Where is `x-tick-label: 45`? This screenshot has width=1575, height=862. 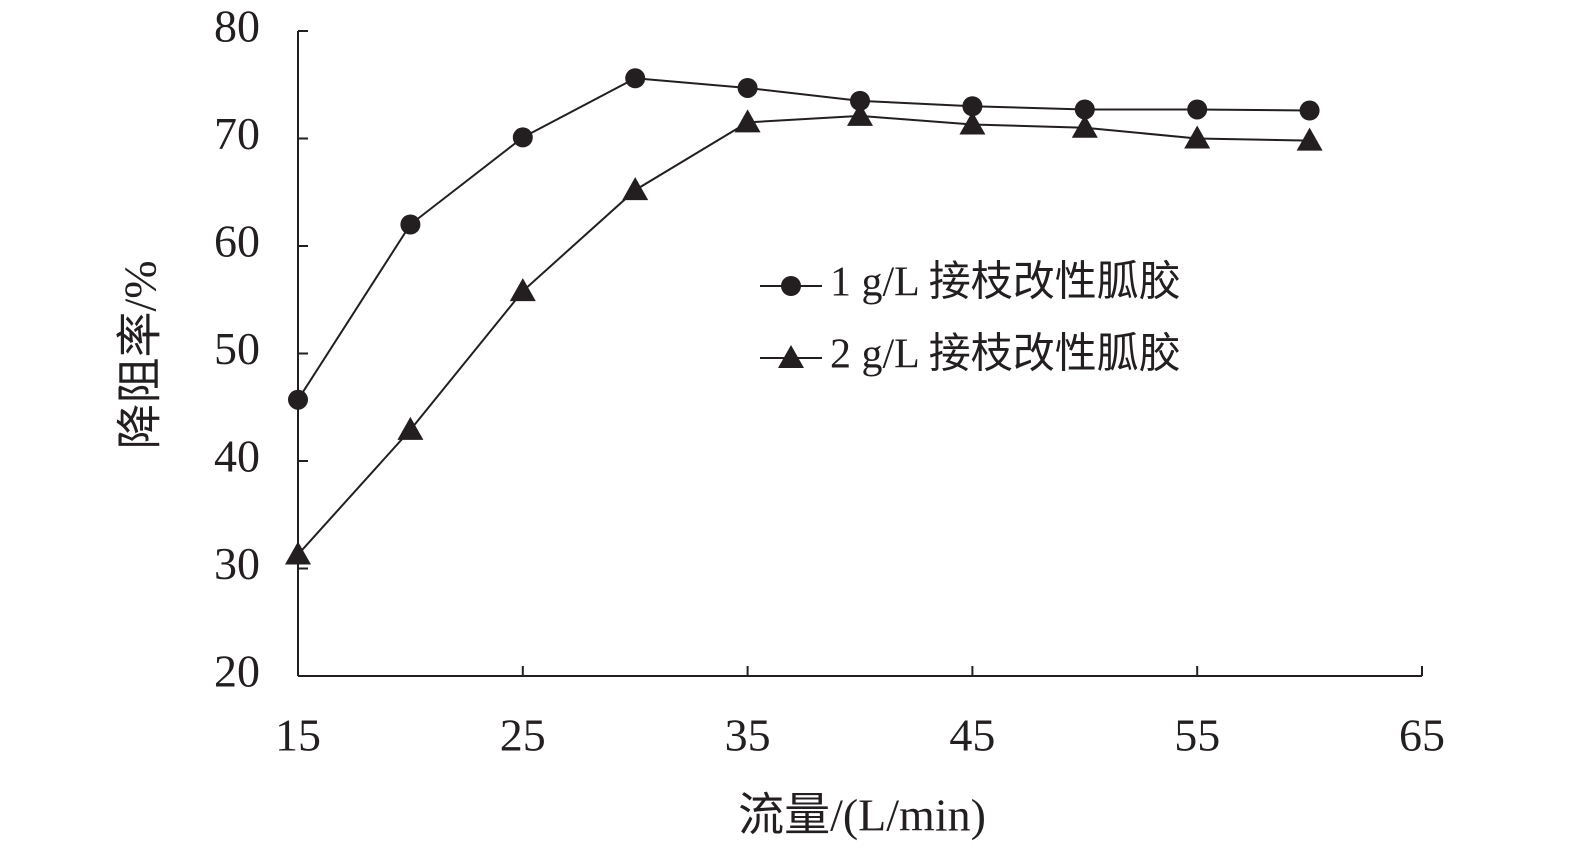 x-tick-label: 45 is located at coordinates (972, 735).